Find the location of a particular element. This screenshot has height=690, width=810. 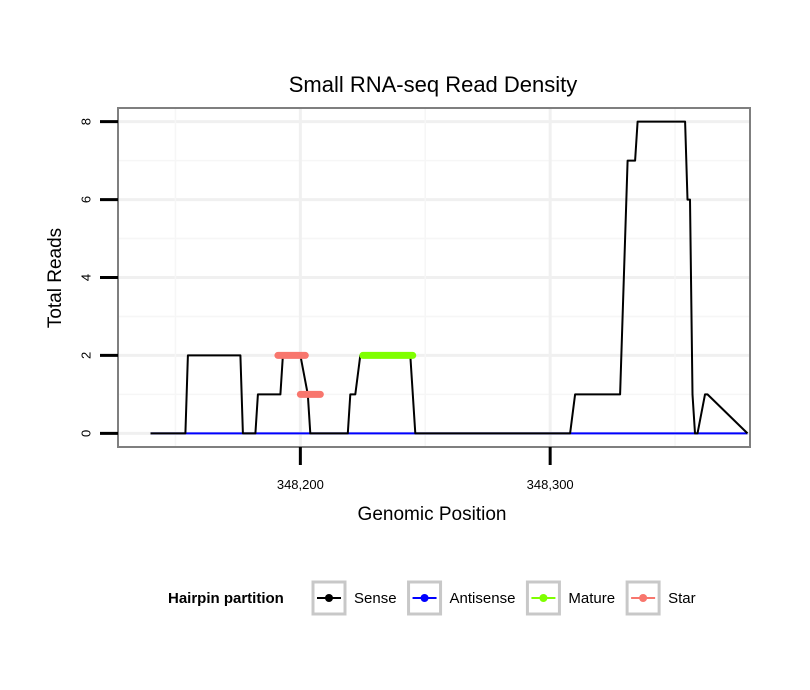

y-tick-label: 0 is located at coordinates (86, 433).